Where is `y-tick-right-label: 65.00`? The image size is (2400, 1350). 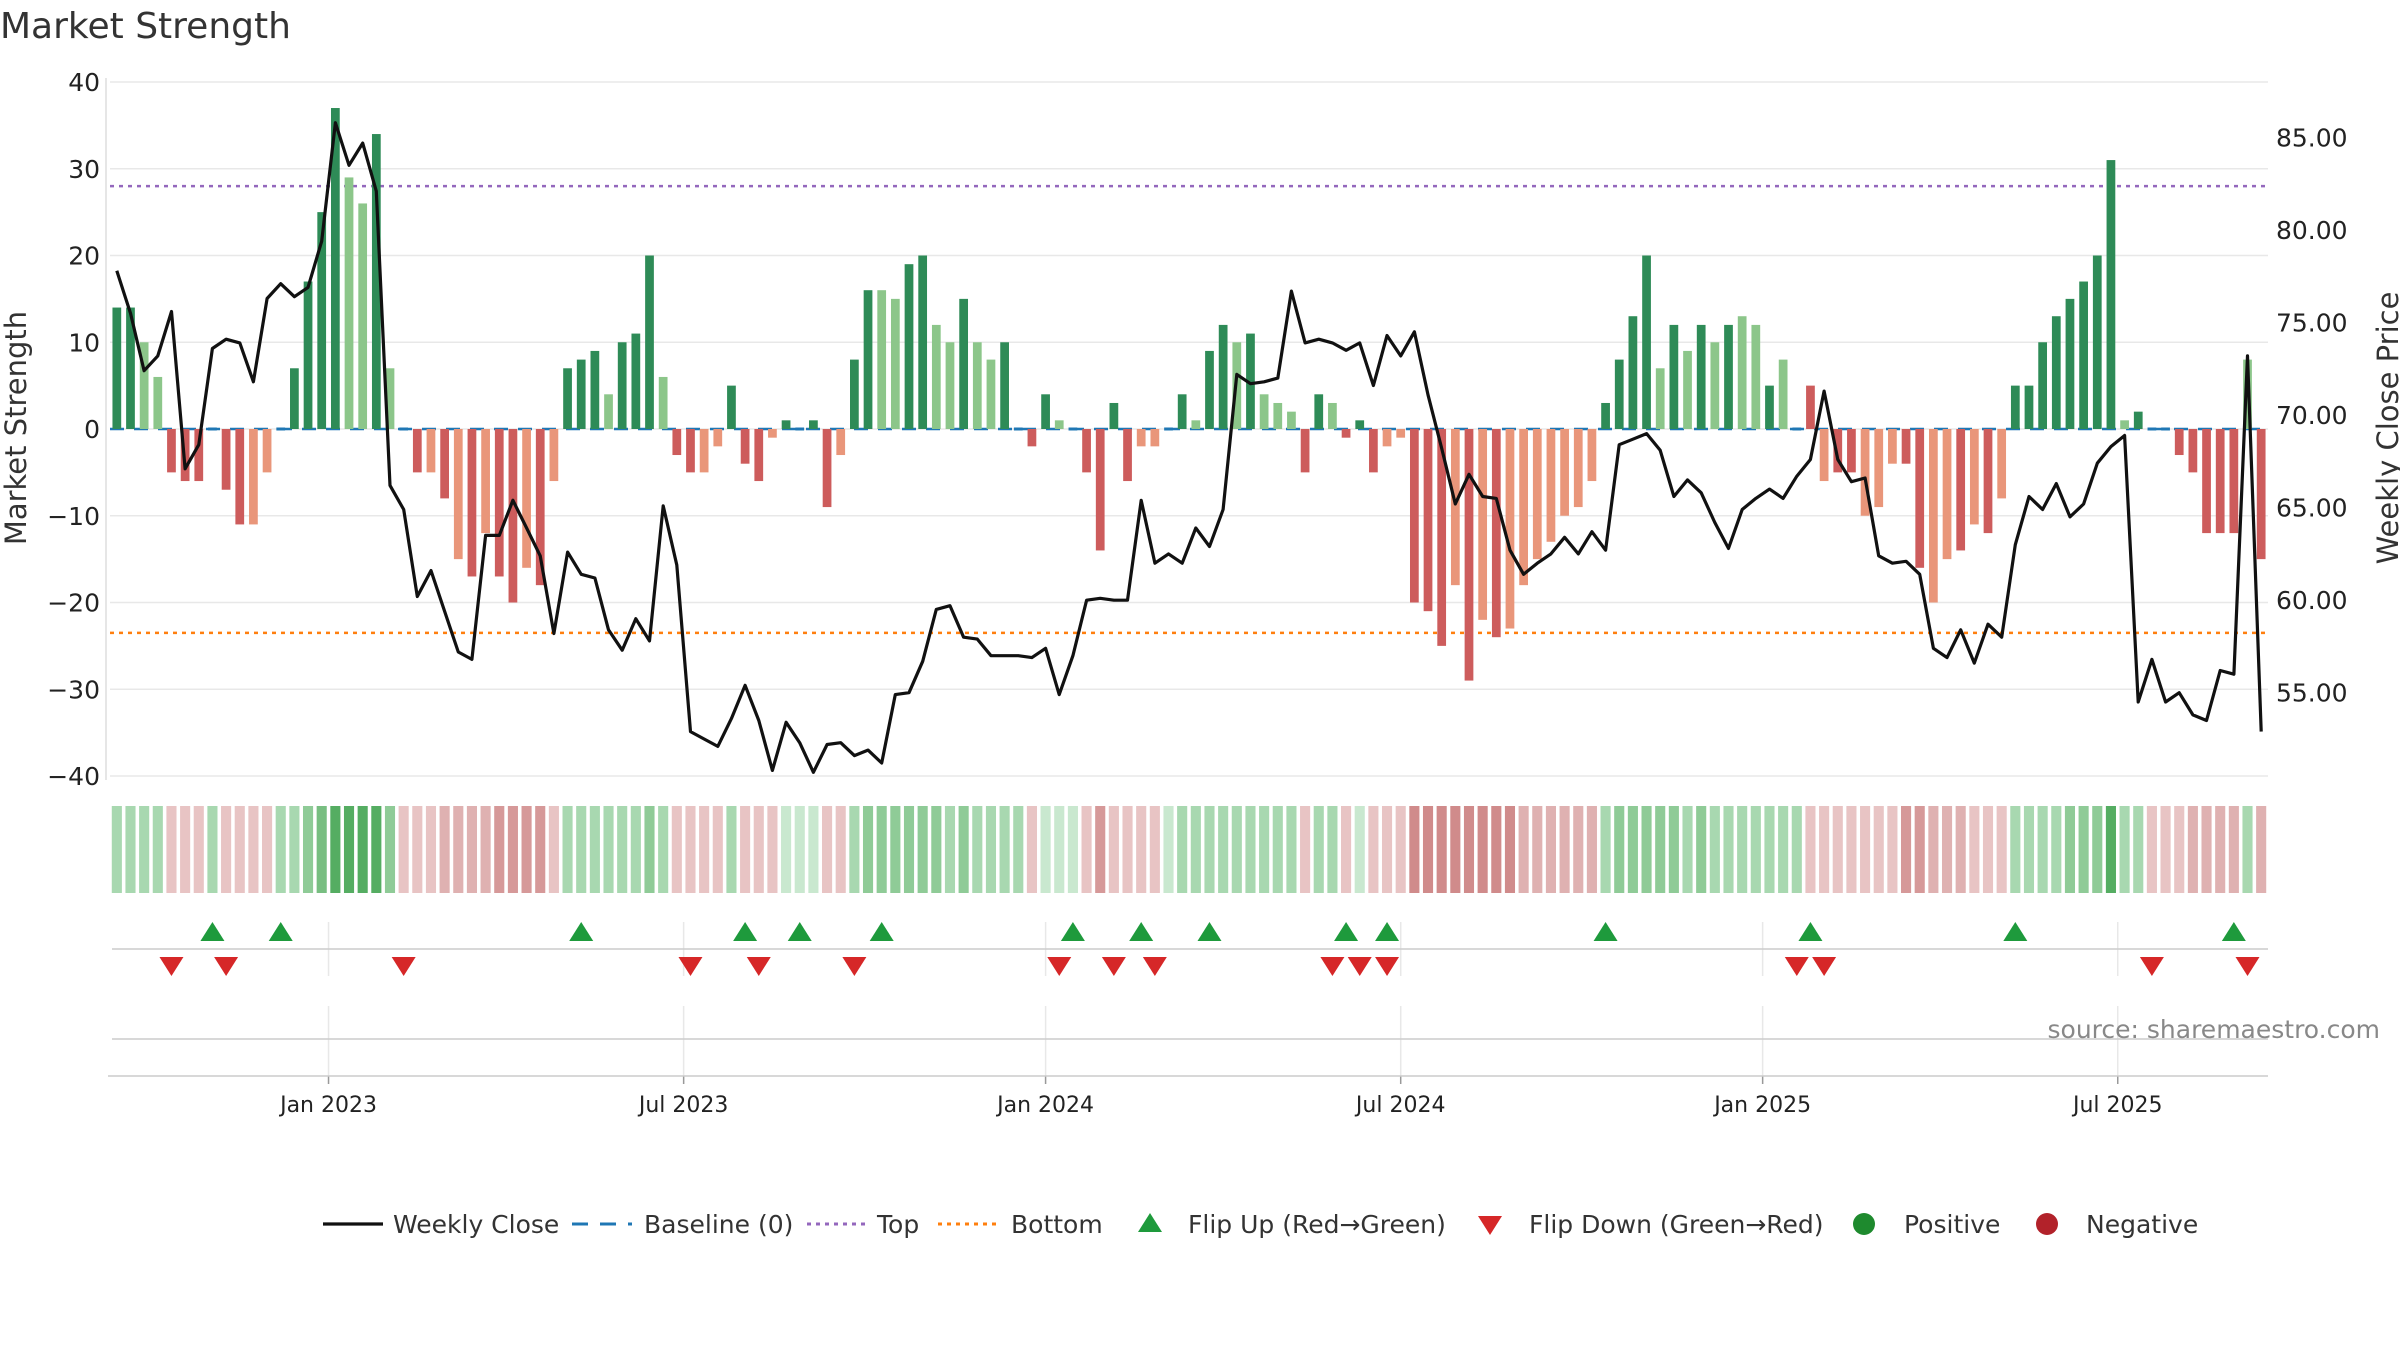
y-tick-right-label: 65.00 is located at coordinates (2312, 508).